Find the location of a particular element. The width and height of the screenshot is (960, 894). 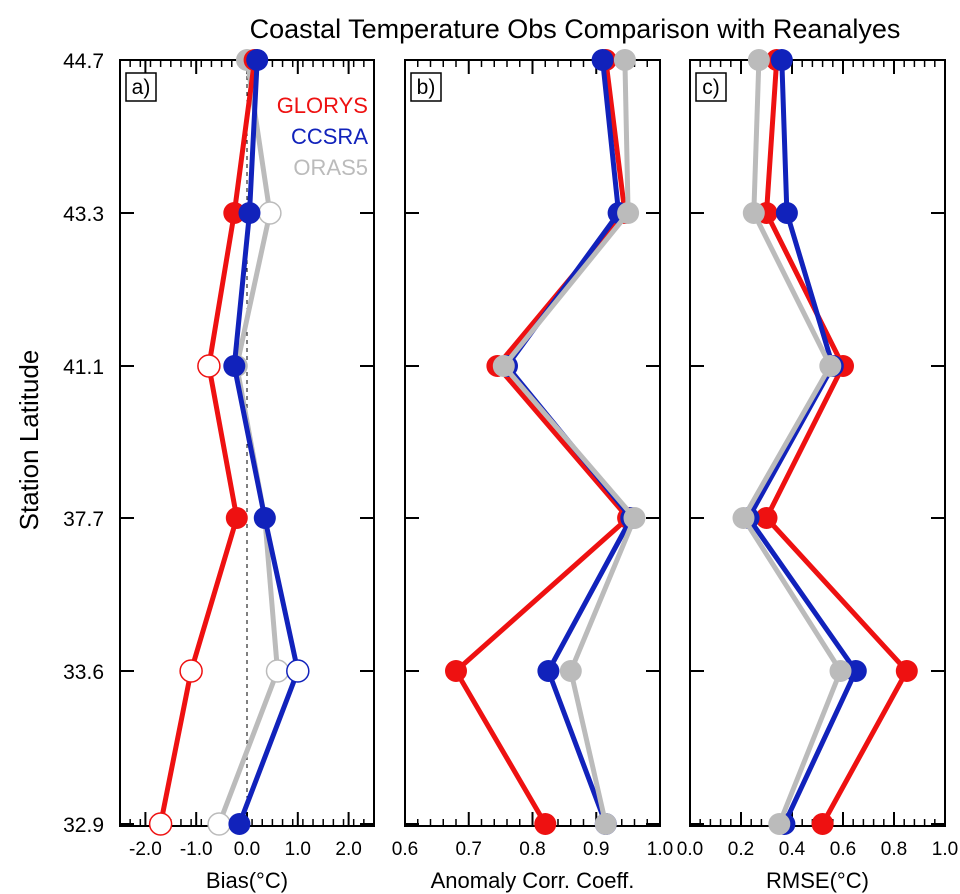

x-tick-label: 0.4 is located at coordinates (792, 849).